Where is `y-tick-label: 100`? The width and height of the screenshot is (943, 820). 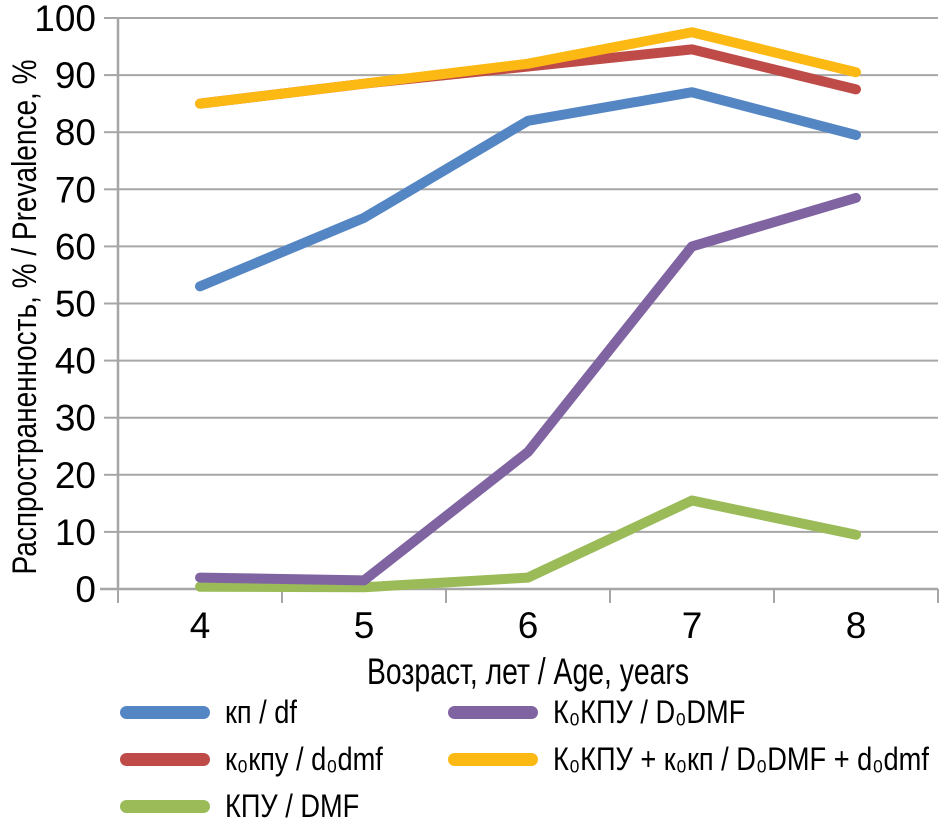
y-tick-label: 100 is located at coordinates (65, 19).